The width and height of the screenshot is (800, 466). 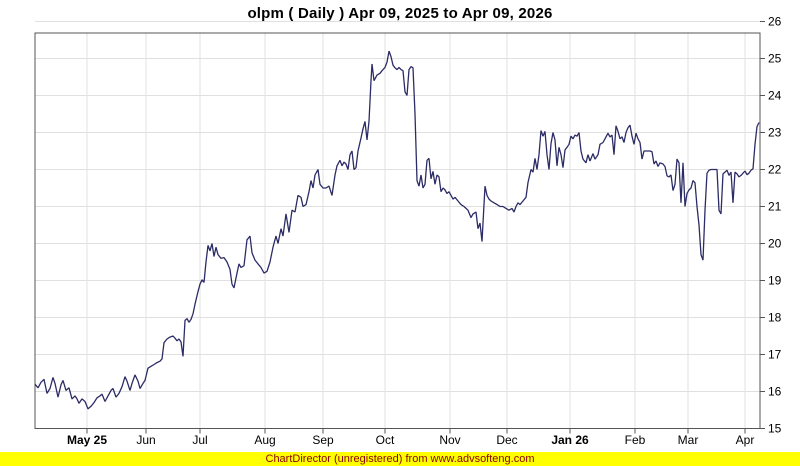 What do you see at coordinates (264, 440) in the screenshot?
I see `x-tick-label: Aug` at bounding box center [264, 440].